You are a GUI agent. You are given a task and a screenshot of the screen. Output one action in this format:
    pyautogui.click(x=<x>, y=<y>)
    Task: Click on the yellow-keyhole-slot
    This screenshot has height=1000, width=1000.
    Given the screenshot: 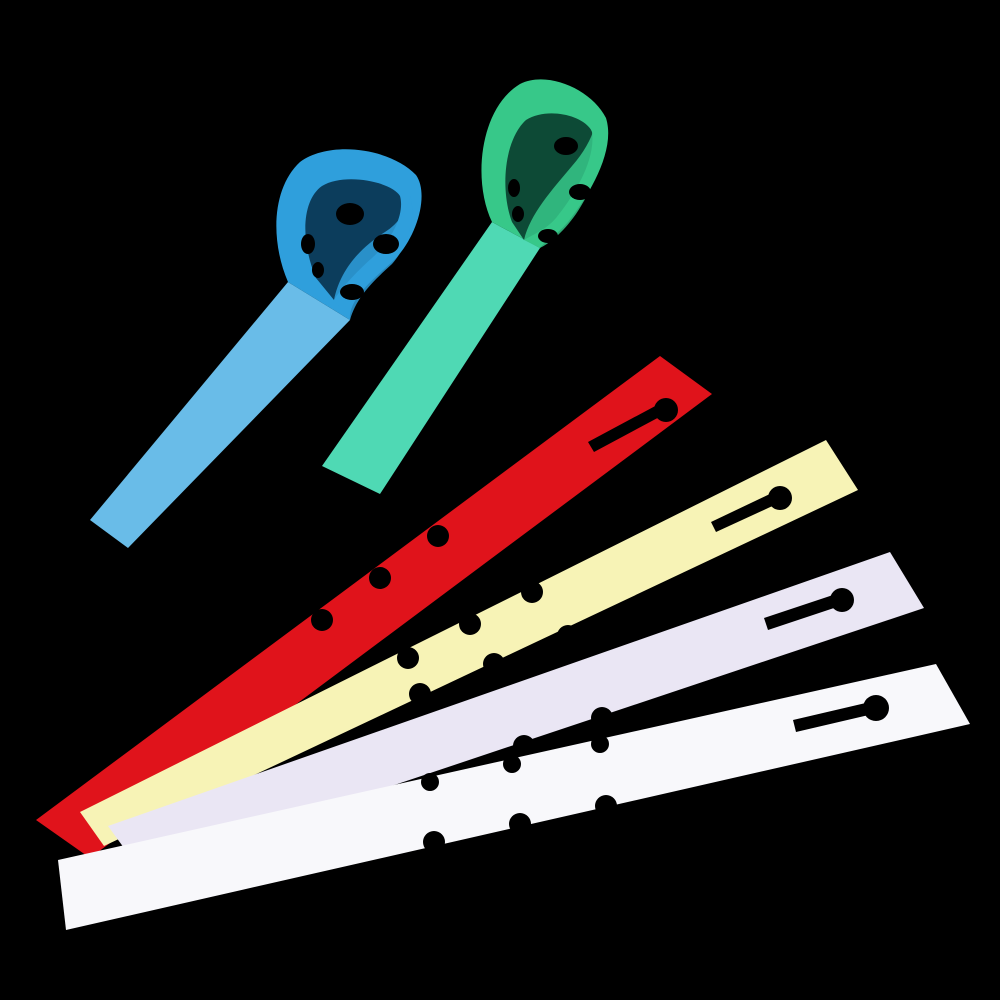 What is the action you would take?
    pyautogui.click(x=745, y=512)
    